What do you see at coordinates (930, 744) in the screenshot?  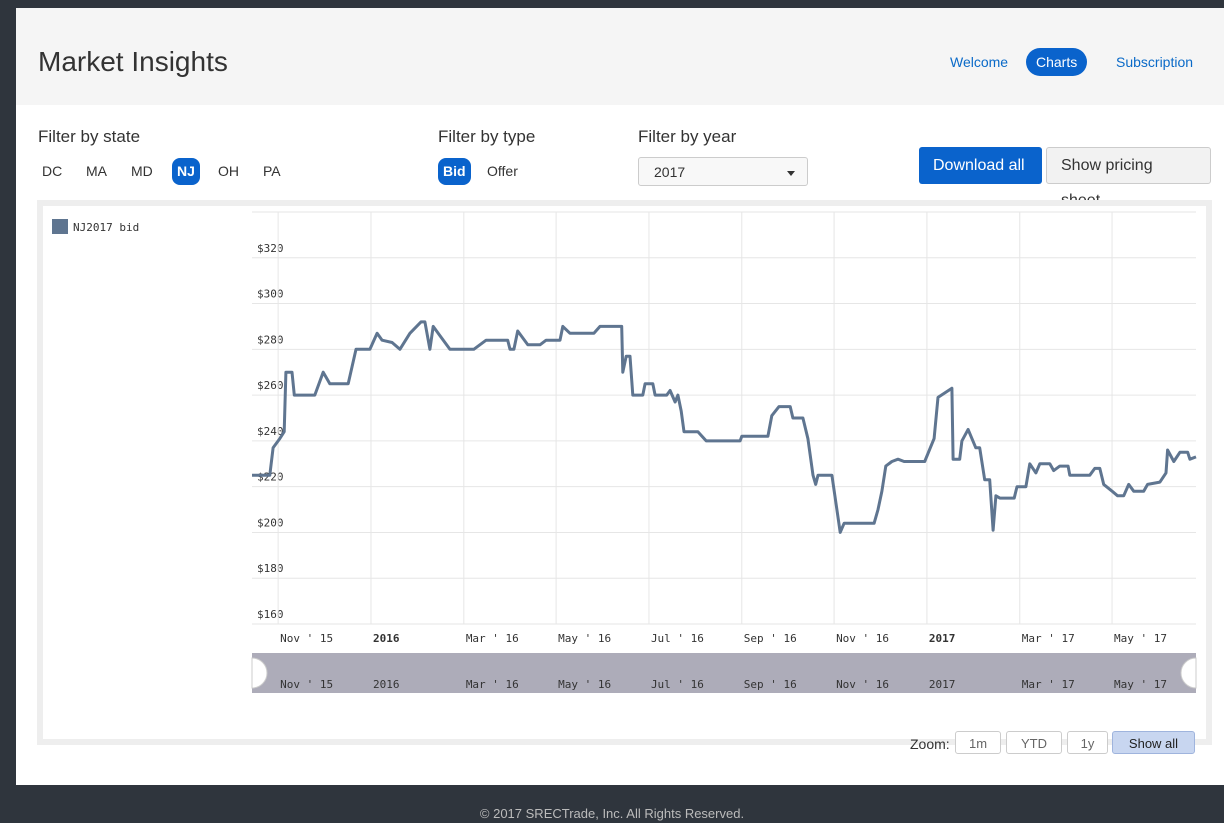 I see `zoom-label: Zoom:` at bounding box center [930, 744].